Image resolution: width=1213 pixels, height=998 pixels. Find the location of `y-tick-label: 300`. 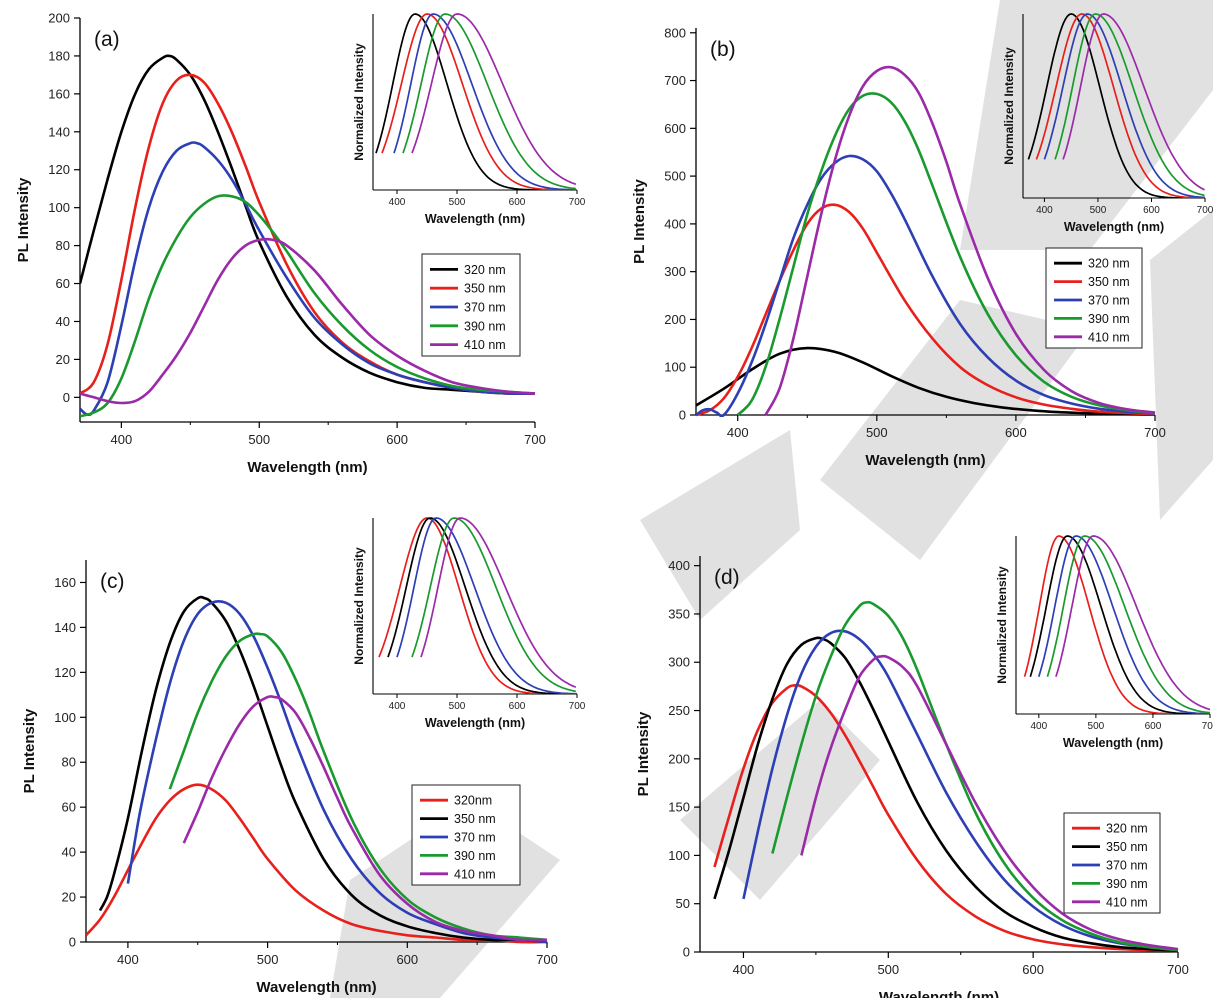

y-tick-label: 300 is located at coordinates (679, 662).